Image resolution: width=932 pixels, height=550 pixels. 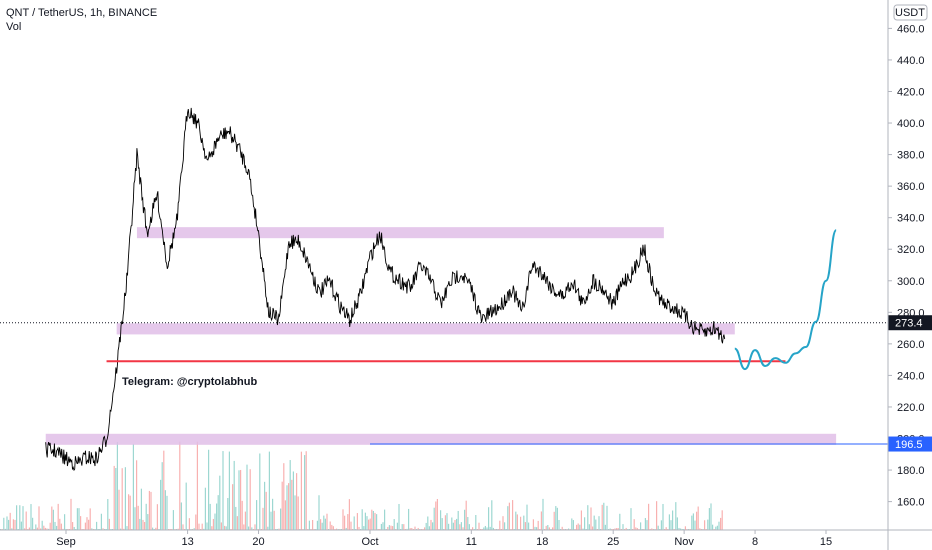 I want to click on time-axis: Sep 13 20 Oct 11 18 25 Nov 8 15, so click(x=444, y=539).